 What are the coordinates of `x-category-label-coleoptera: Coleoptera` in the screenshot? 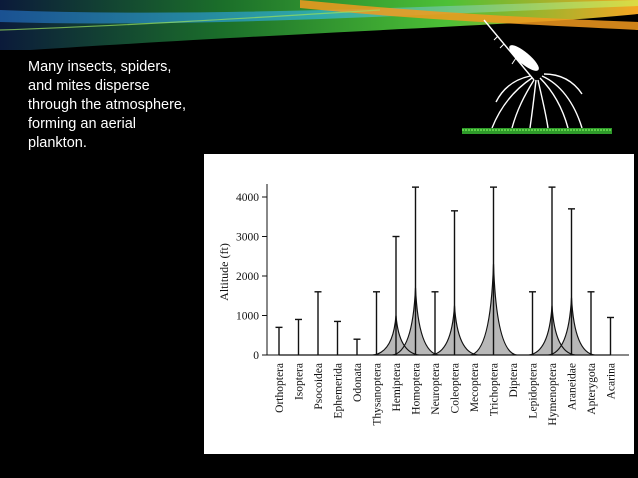 It's located at (456, 388).